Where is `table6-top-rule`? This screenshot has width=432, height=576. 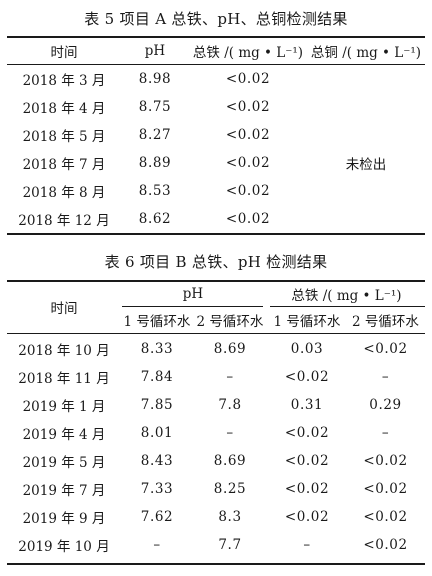
table6-top-rule is located at coordinates (216, 281).